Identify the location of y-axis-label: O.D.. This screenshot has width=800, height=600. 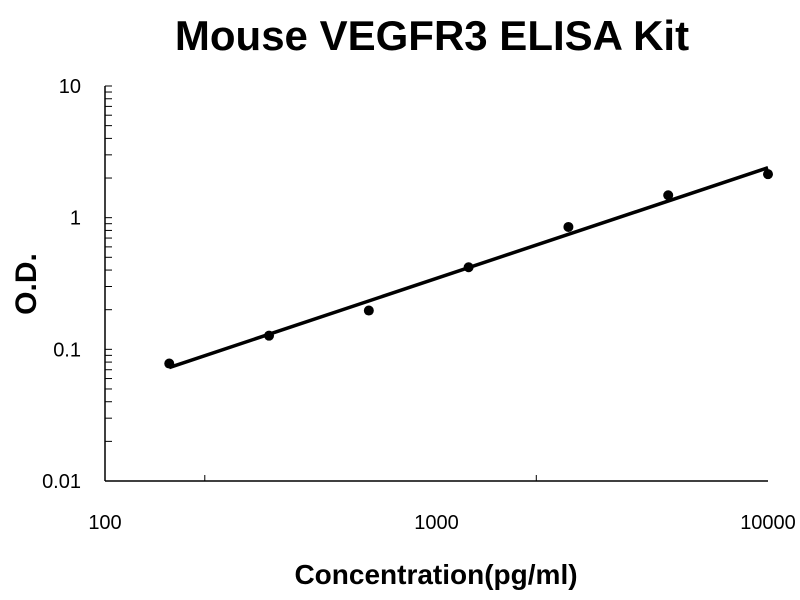
(26, 284).